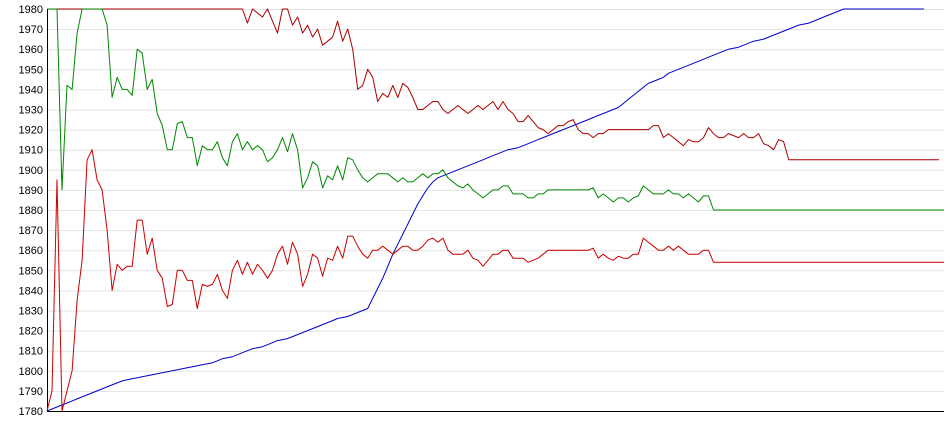 Image resolution: width=950 pixels, height=435 pixels. What do you see at coordinates (31, 70) in the screenshot?
I see `y-tick-label: 1950` at bounding box center [31, 70].